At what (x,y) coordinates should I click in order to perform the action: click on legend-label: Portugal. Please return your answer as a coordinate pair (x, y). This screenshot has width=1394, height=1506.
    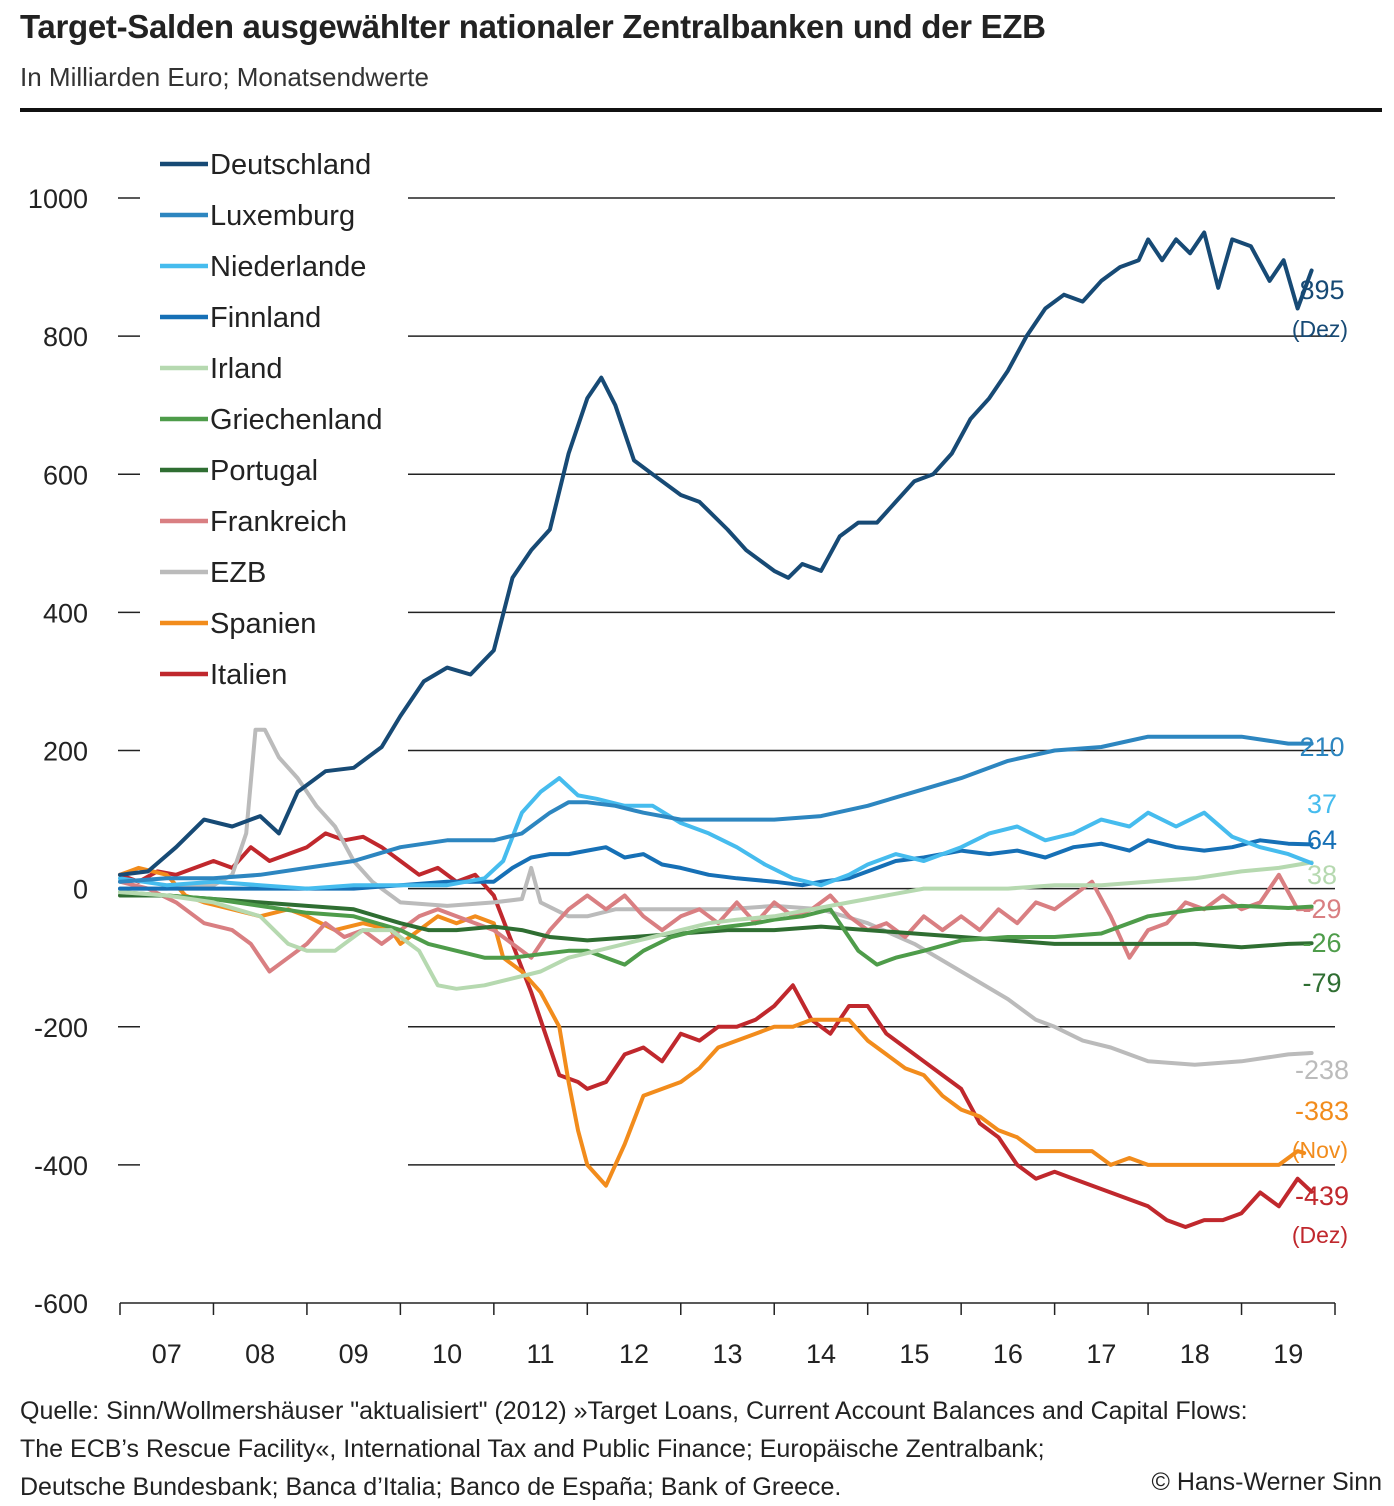
    Looking at the image, I should click on (264, 471).